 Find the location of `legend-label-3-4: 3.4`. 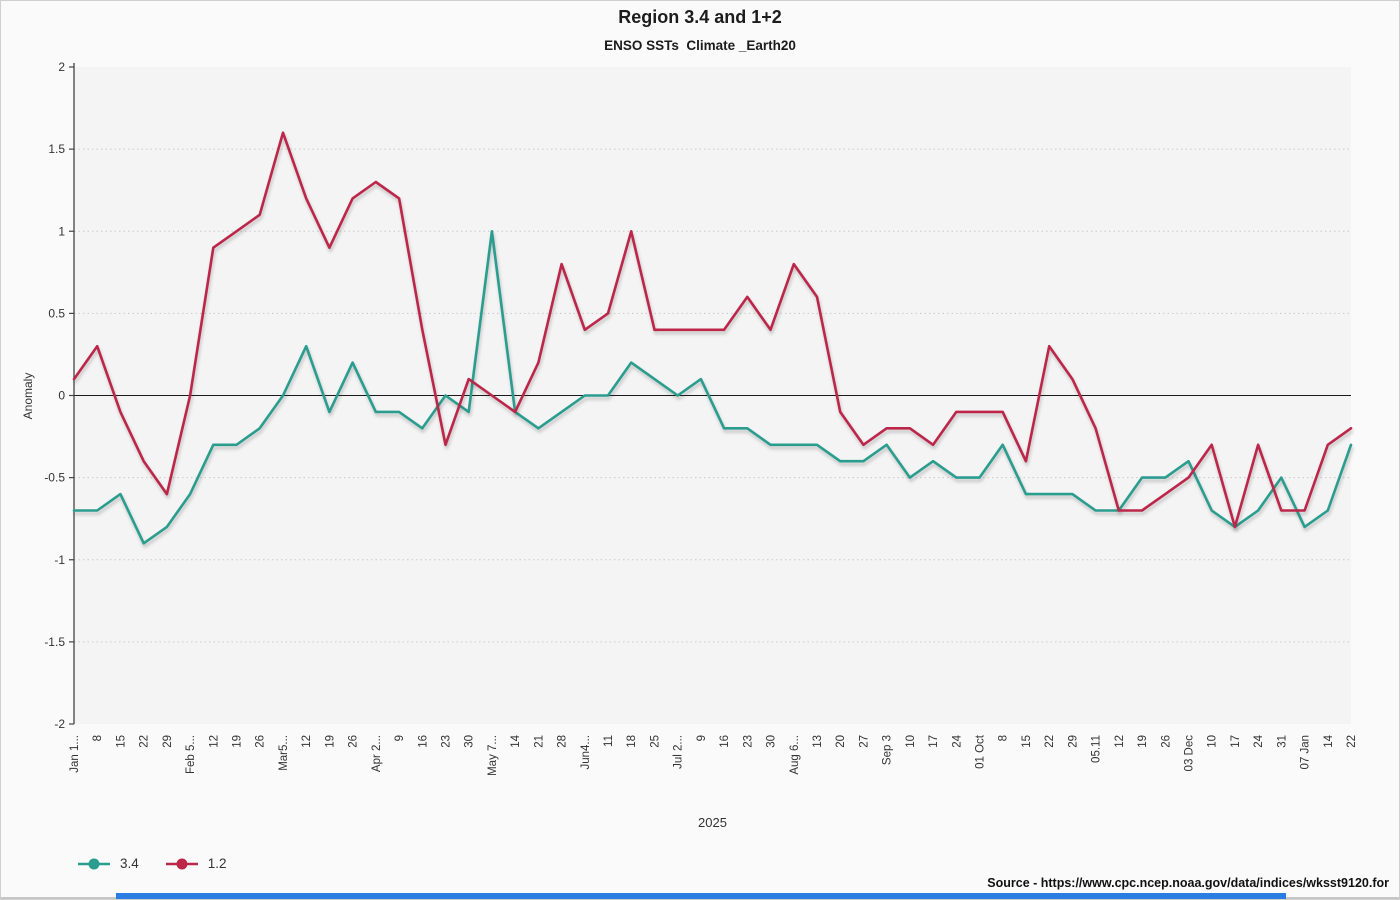

legend-label-3-4: 3.4 is located at coordinates (129, 863).